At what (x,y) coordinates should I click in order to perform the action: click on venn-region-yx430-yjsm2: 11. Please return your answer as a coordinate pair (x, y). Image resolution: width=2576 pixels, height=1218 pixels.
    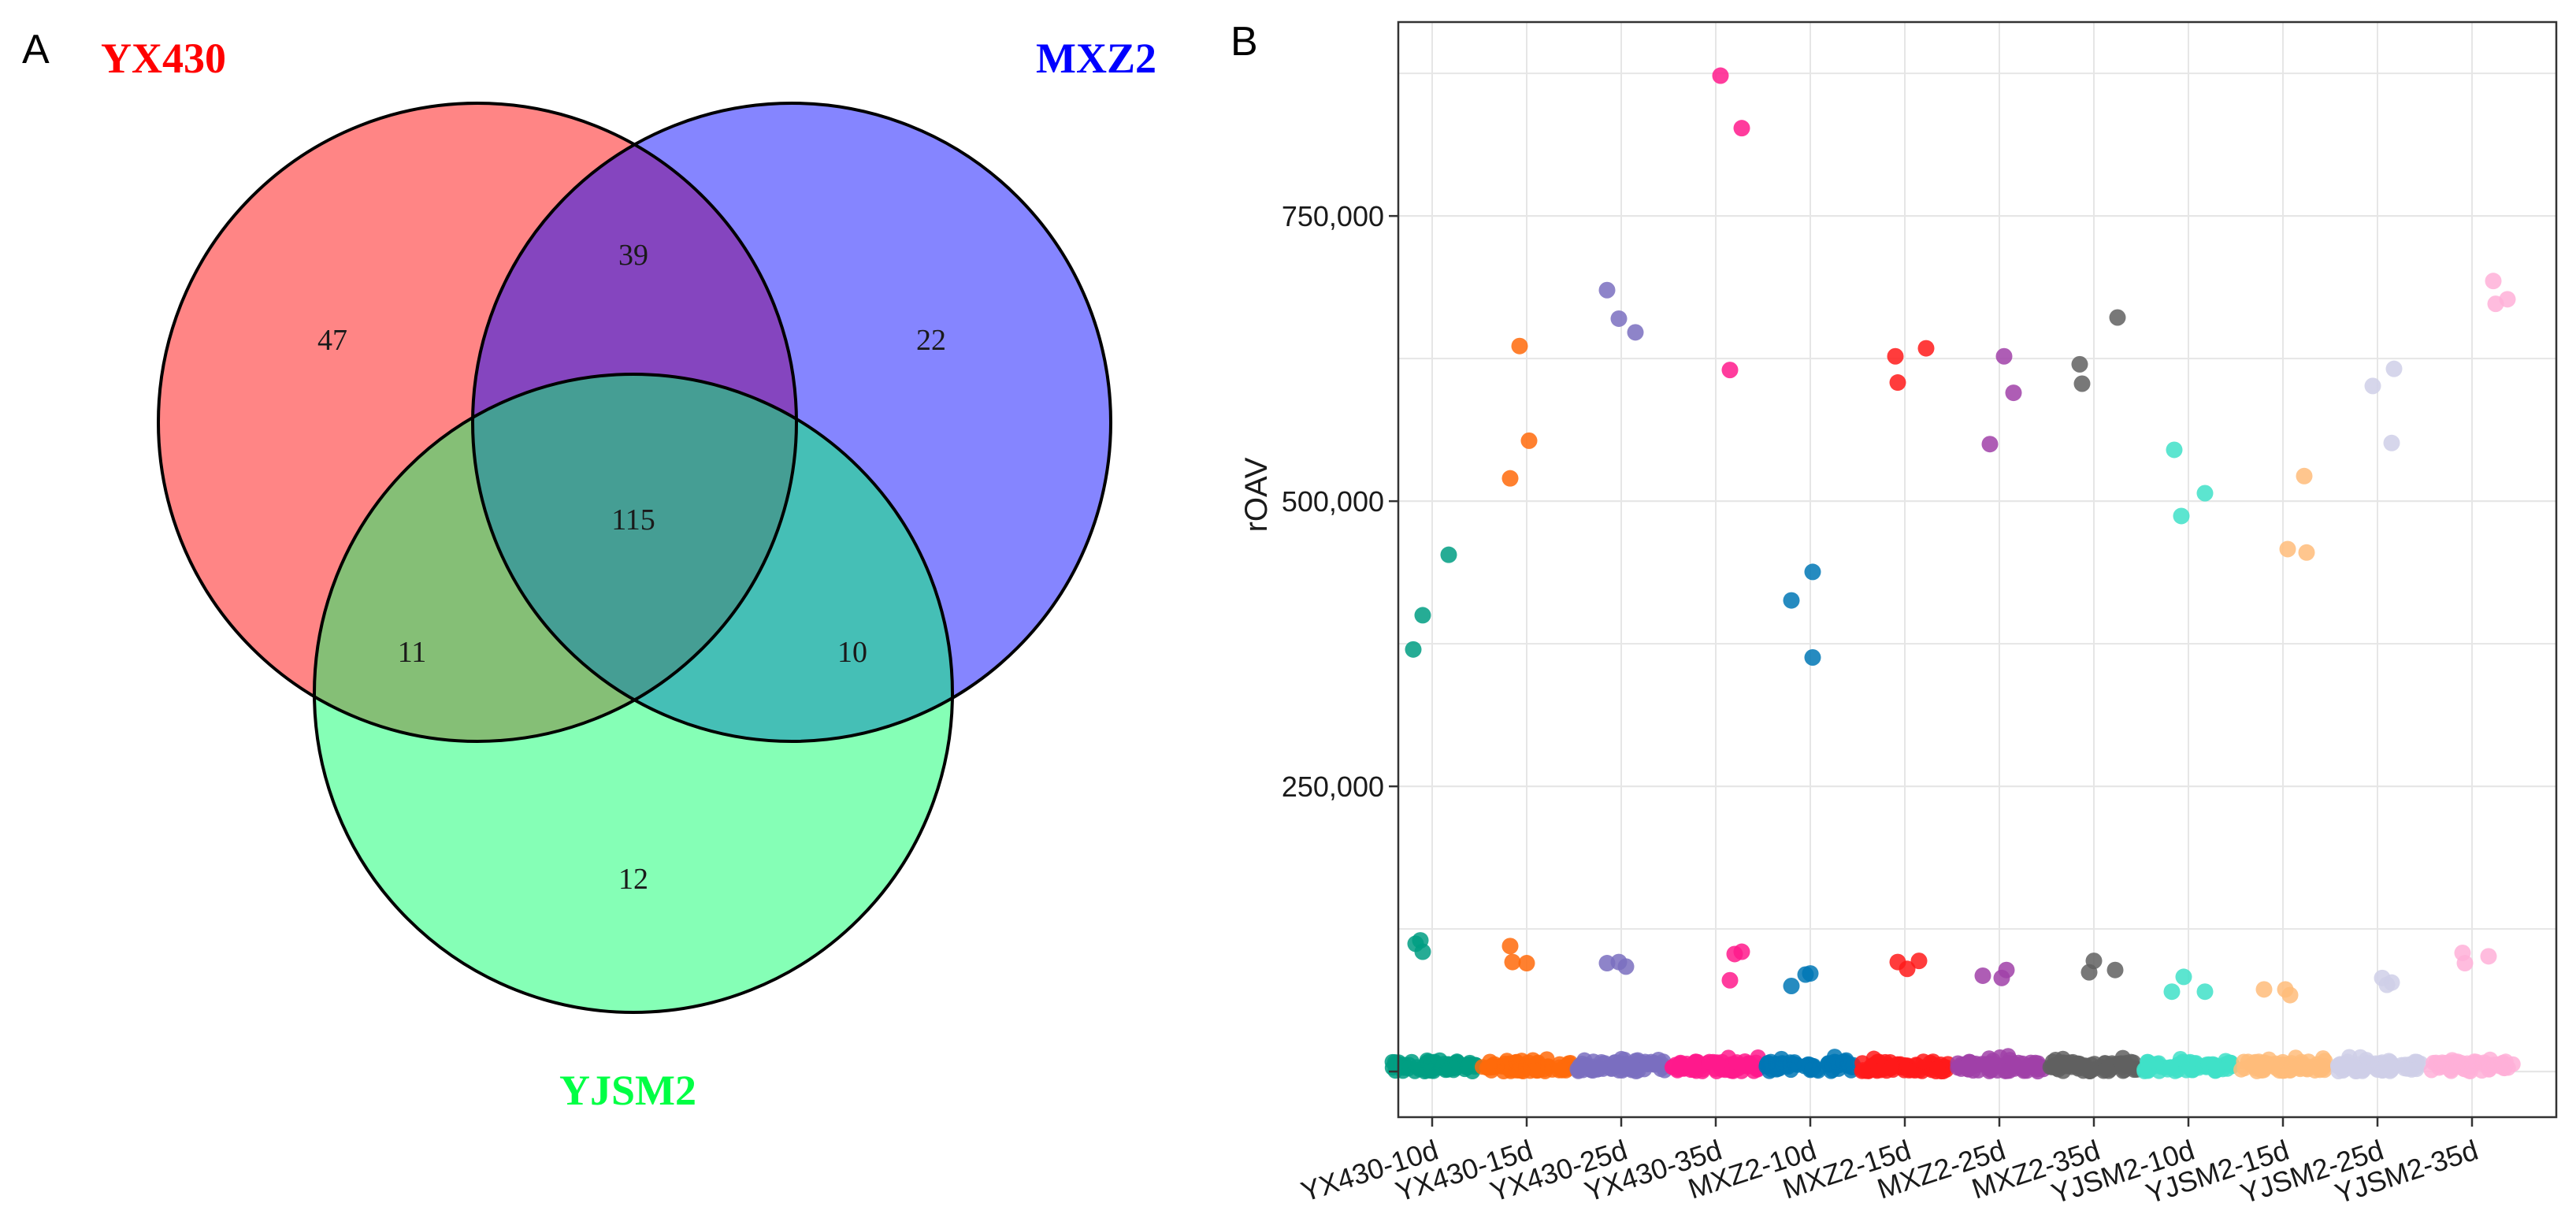
    Looking at the image, I should click on (412, 652).